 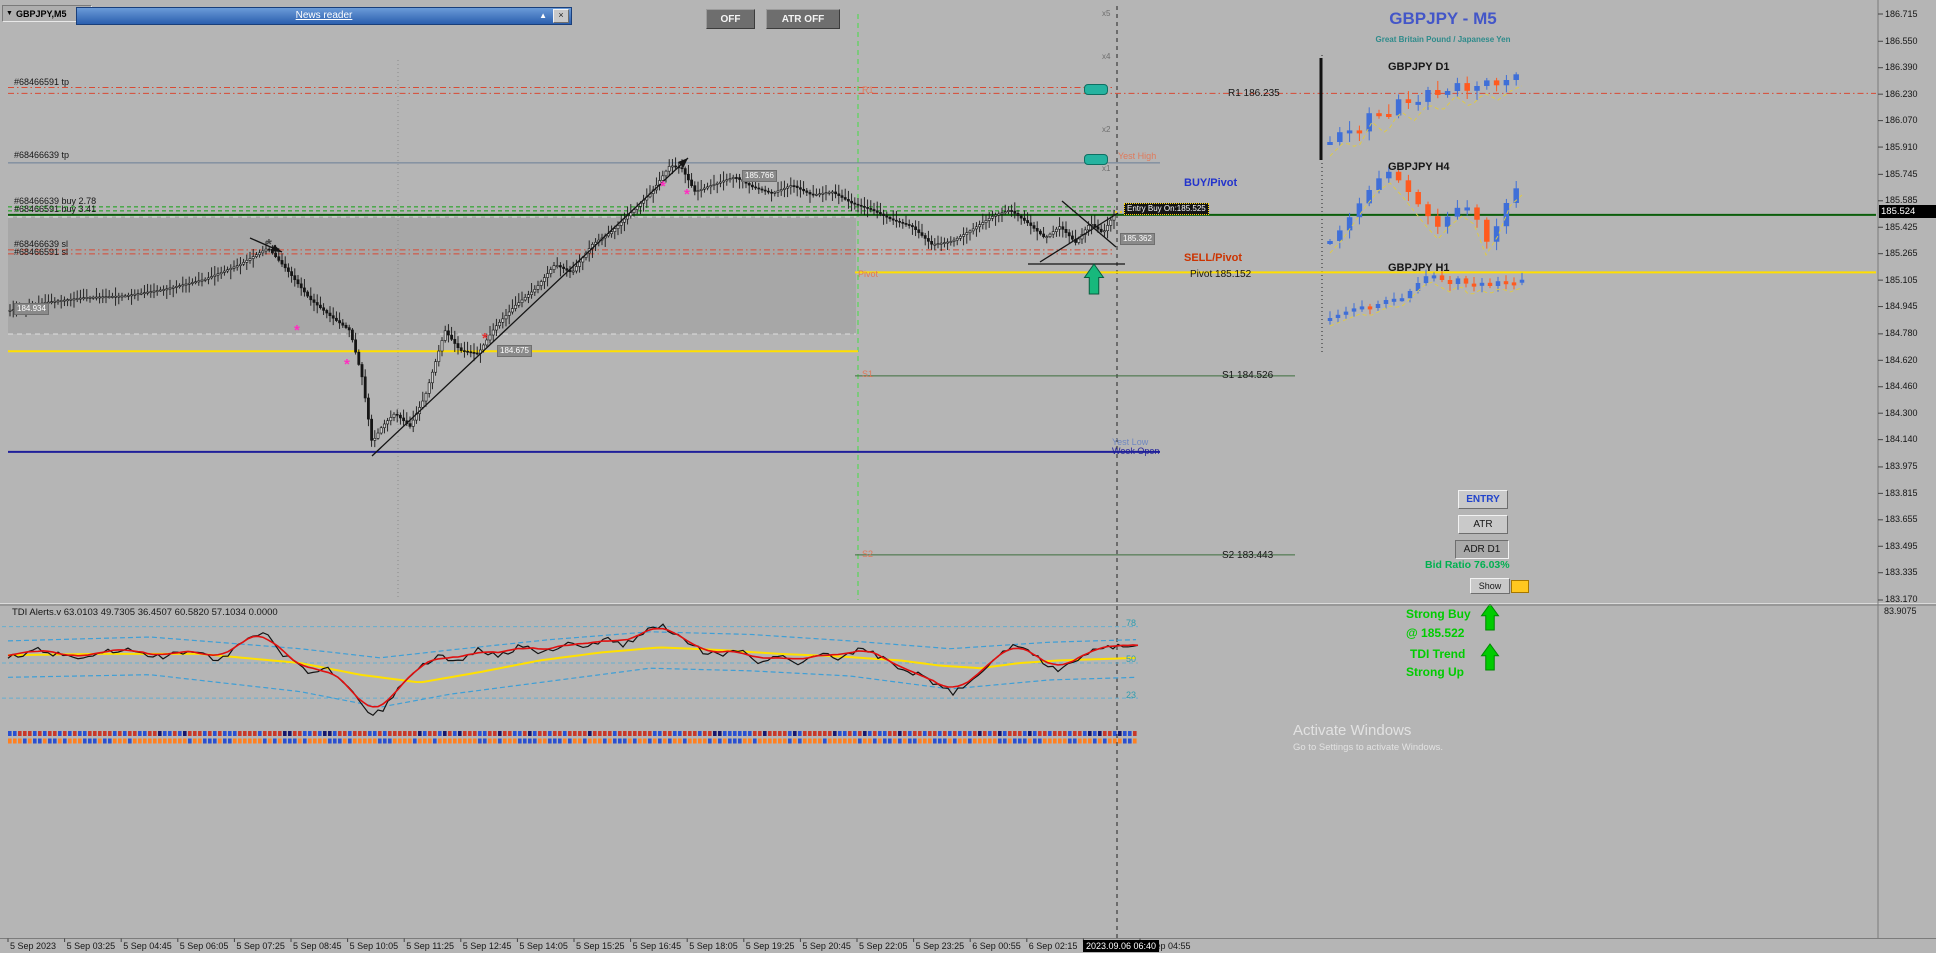 What do you see at coordinates (561, 16) in the screenshot?
I see `close-icon: ×` at bounding box center [561, 16].